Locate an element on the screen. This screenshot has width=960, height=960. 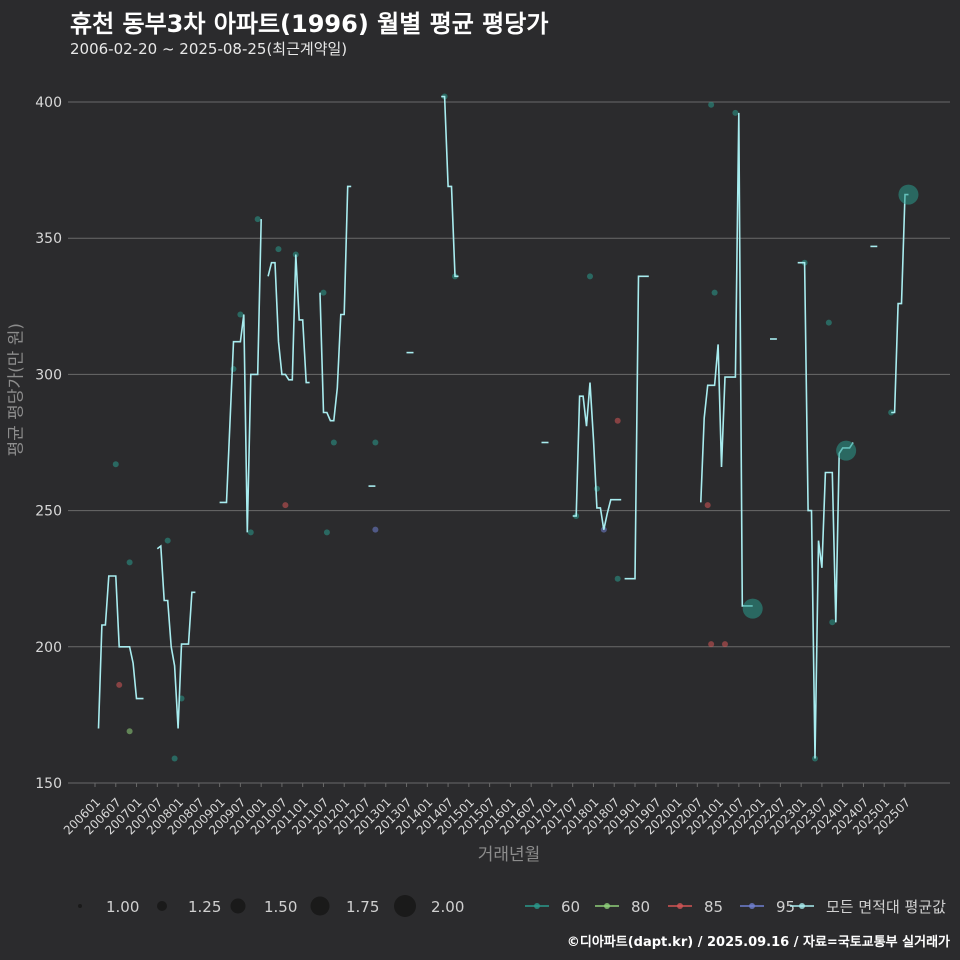
highlight-points is located at coordinates (830, 401).